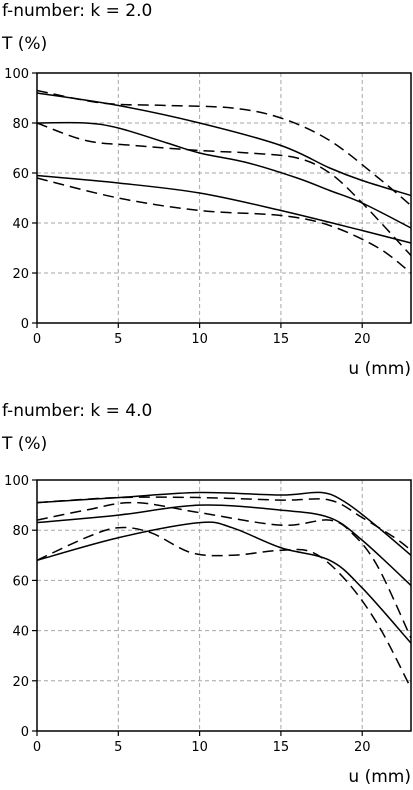  Describe the element at coordinates (77, 11) in the screenshot. I see `chart-title: f-number: k = 2.0` at that location.